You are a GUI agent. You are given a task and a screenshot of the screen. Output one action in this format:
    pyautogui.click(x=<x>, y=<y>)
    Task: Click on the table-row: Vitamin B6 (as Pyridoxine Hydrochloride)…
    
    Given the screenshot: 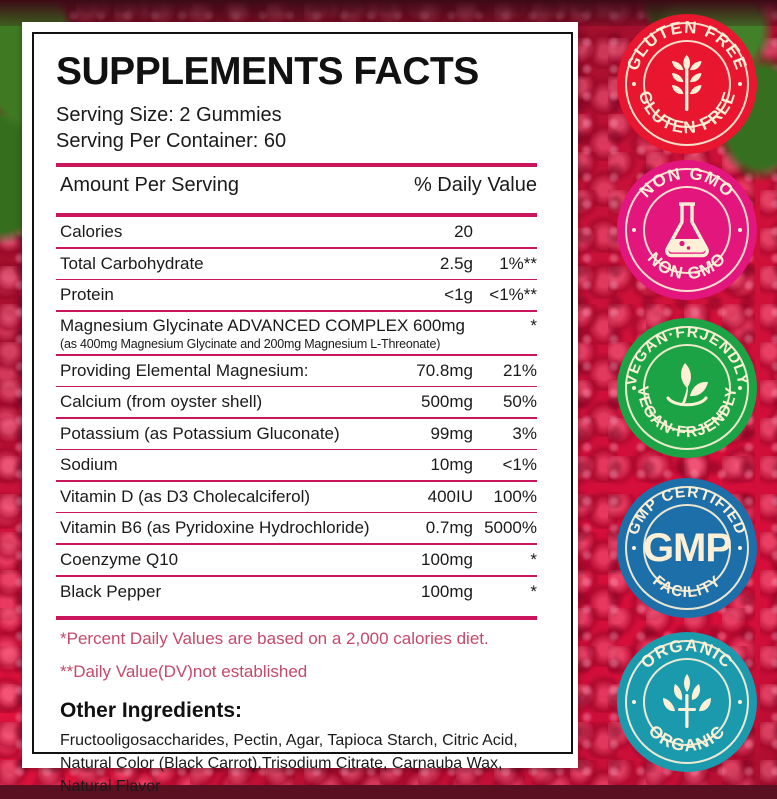 What is the action you would take?
    pyautogui.click(x=296, y=528)
    